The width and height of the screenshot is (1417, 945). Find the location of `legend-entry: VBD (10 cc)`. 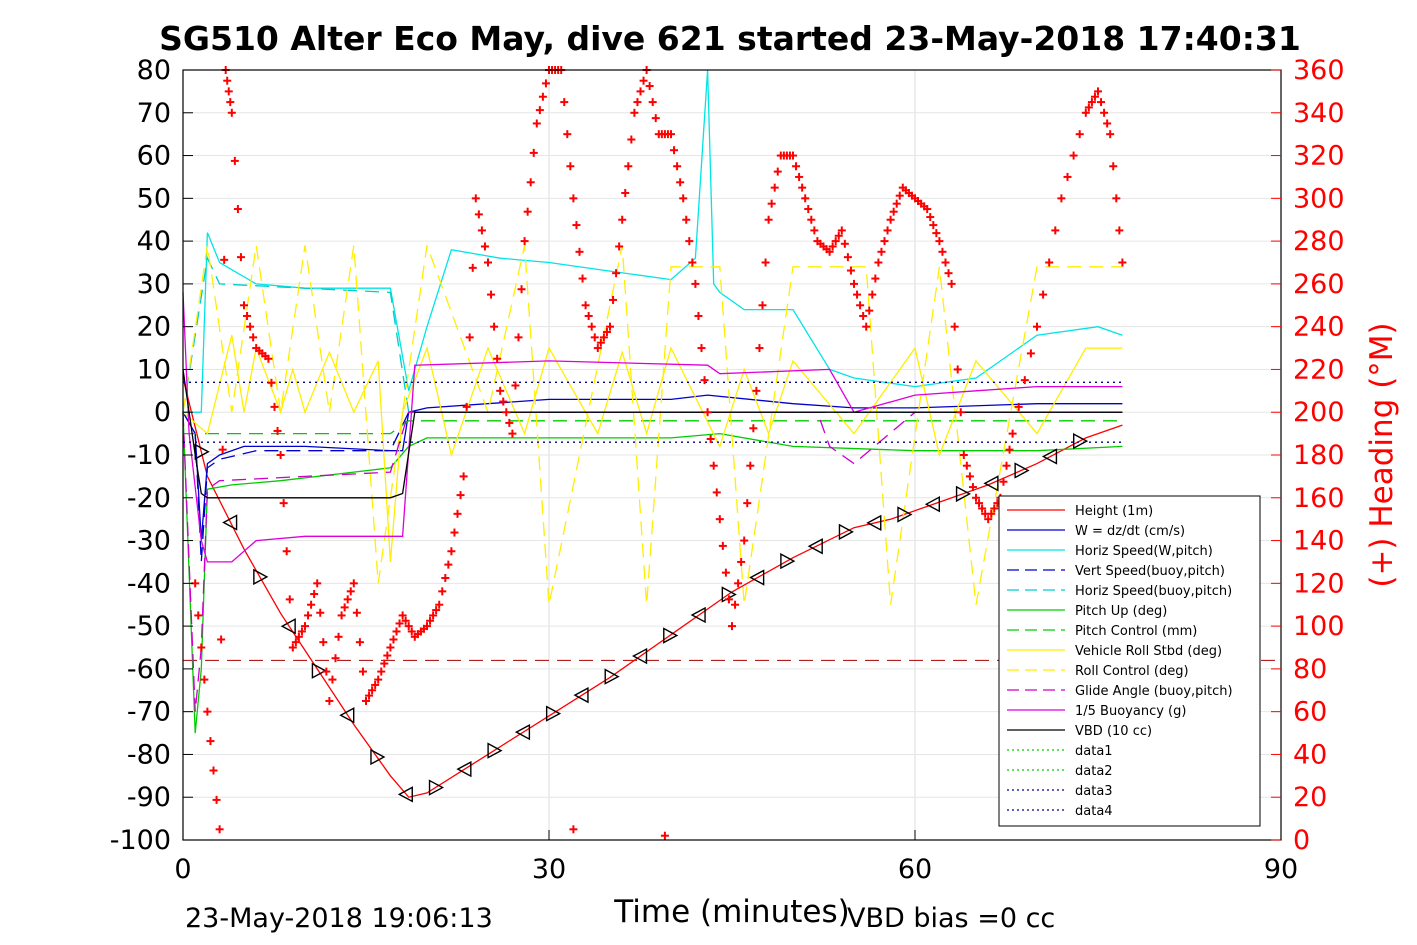

legend-entry: VBD (10 cc) is located at coordinates (1113, 731).